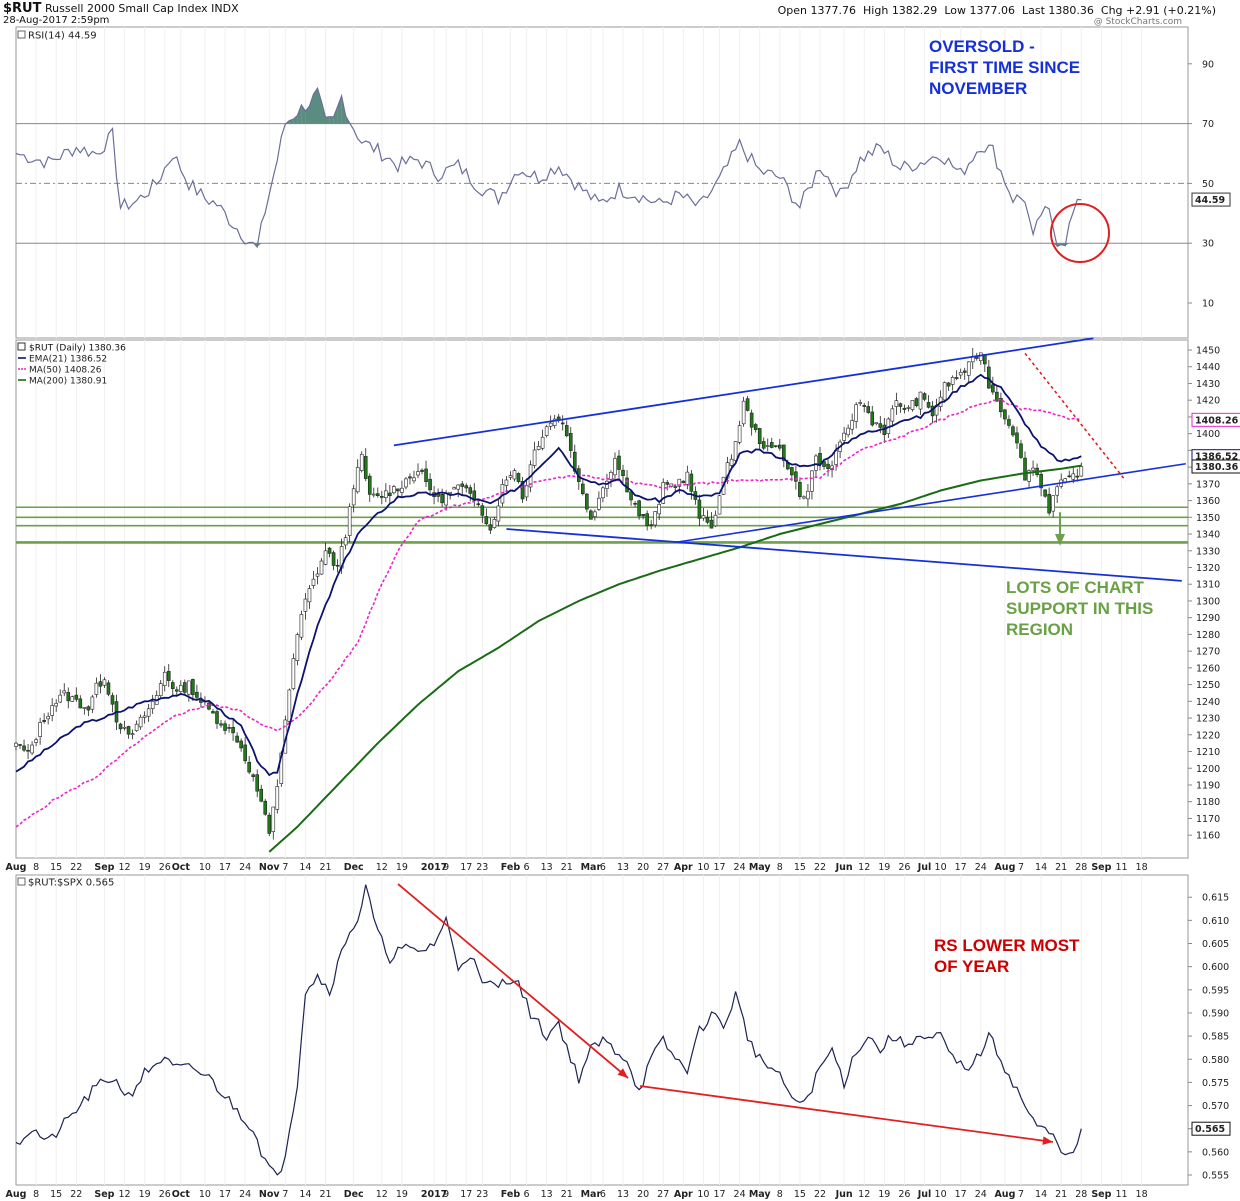 This screenshot has width=1240, height=1201. What do you see at coordinates (36, 1194) in the screenshot?
I see `rs-date-axis-label: 8` at bounding box center [36, 1194].